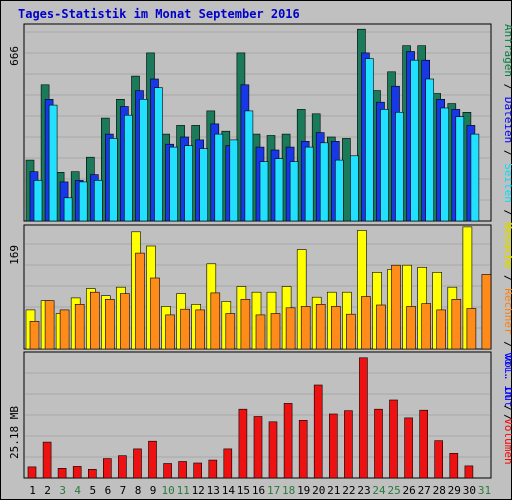 The image size is (512, 500). I want to click on day-label-17: 17, so click(273, 490).